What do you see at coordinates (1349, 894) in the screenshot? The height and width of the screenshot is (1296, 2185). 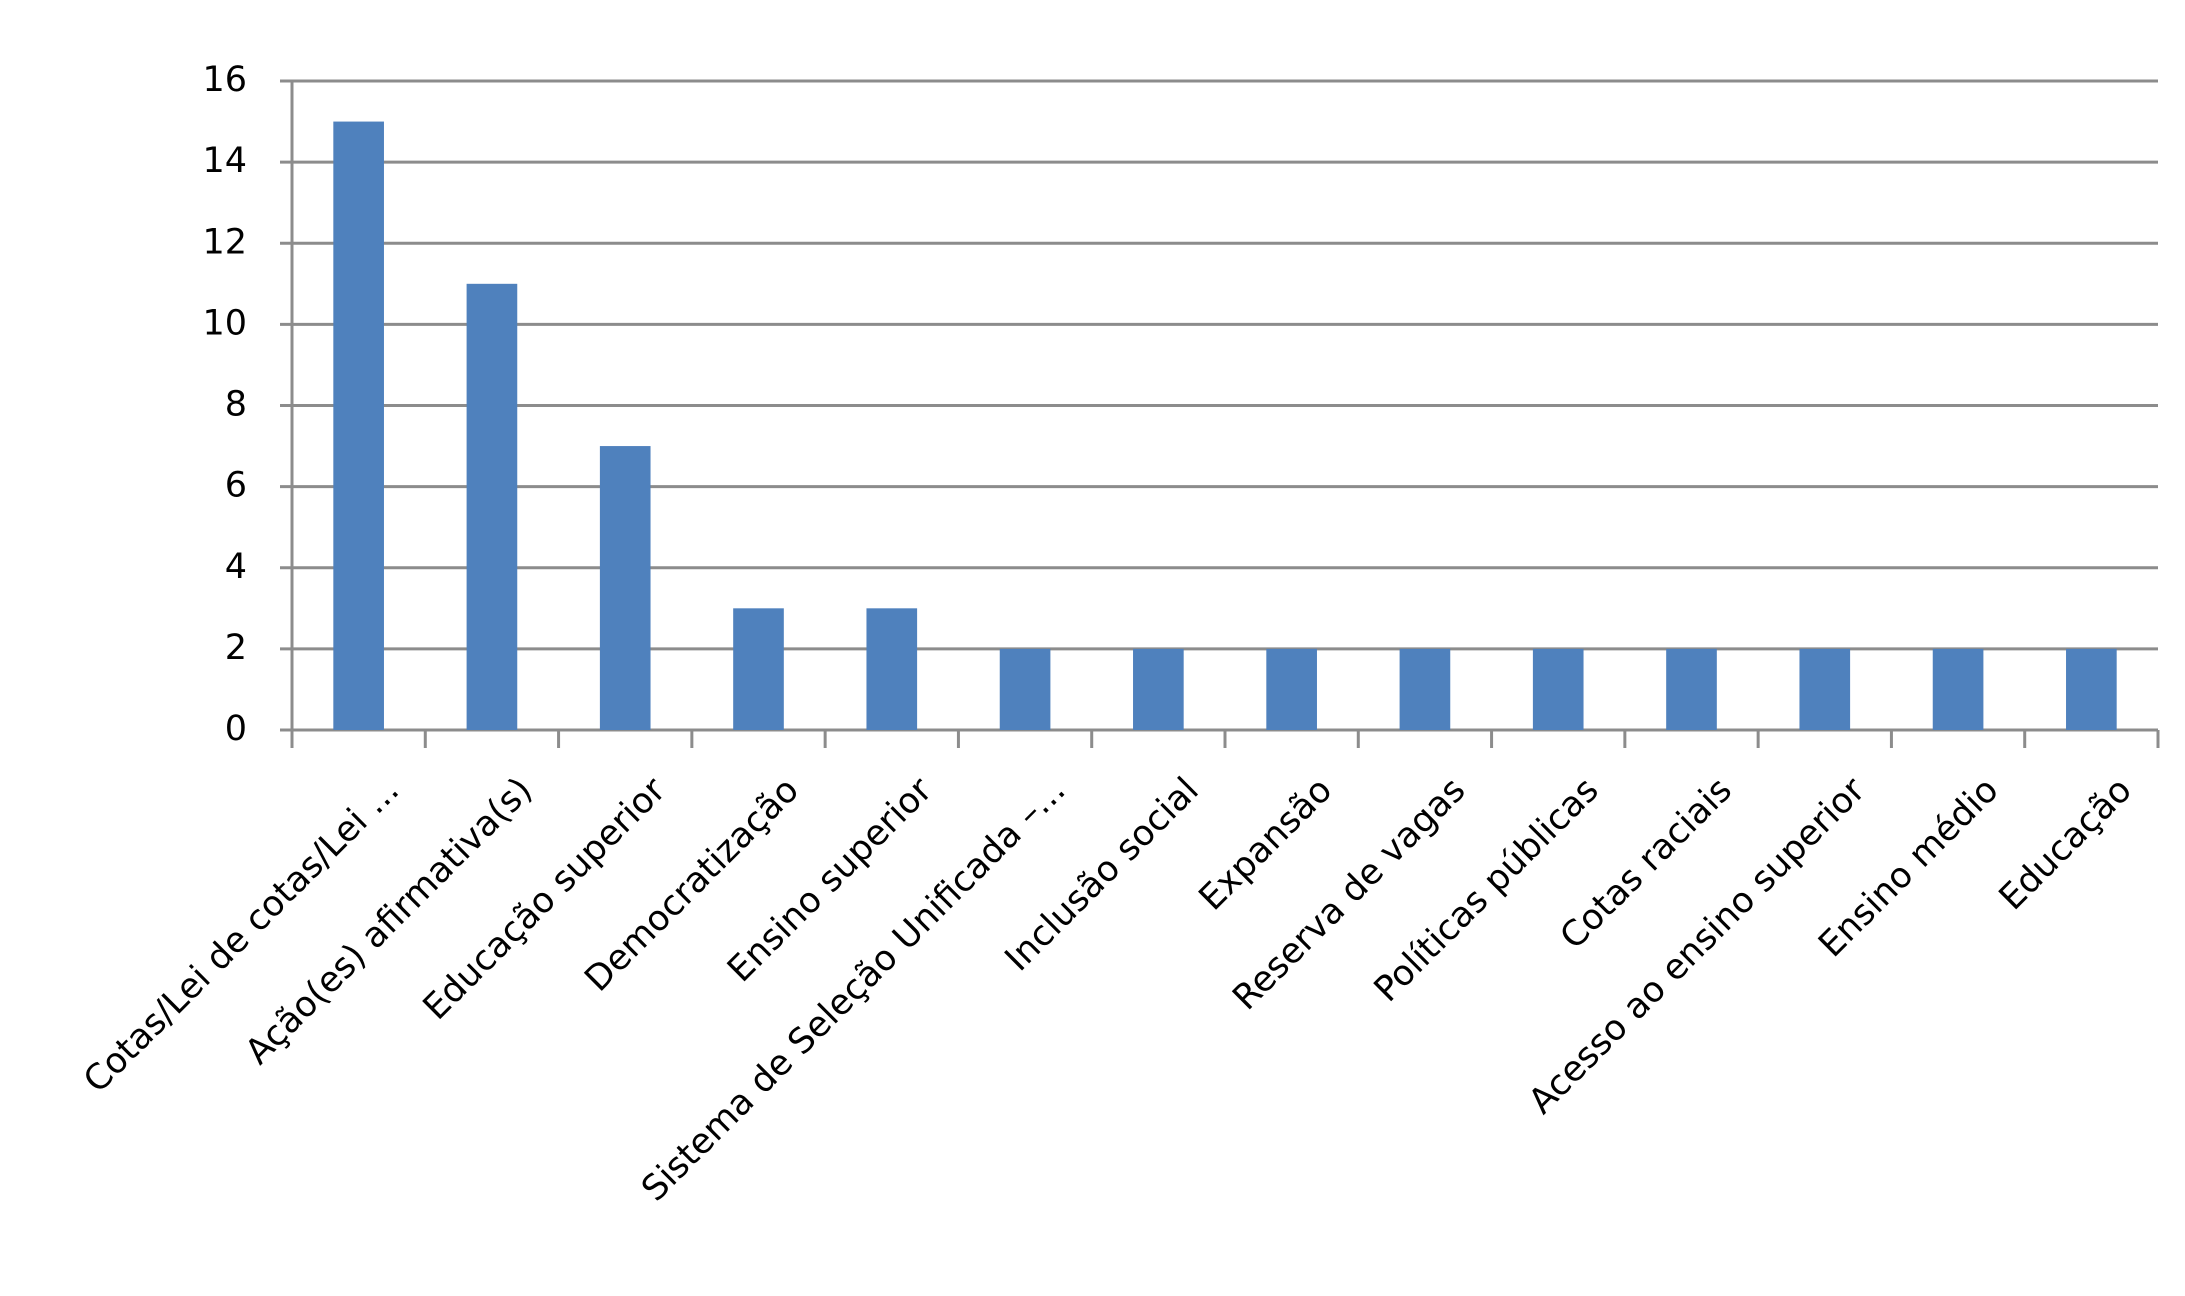 I see `x-tick-label: Reserva de vagas` at bounding box center [1349, 894].